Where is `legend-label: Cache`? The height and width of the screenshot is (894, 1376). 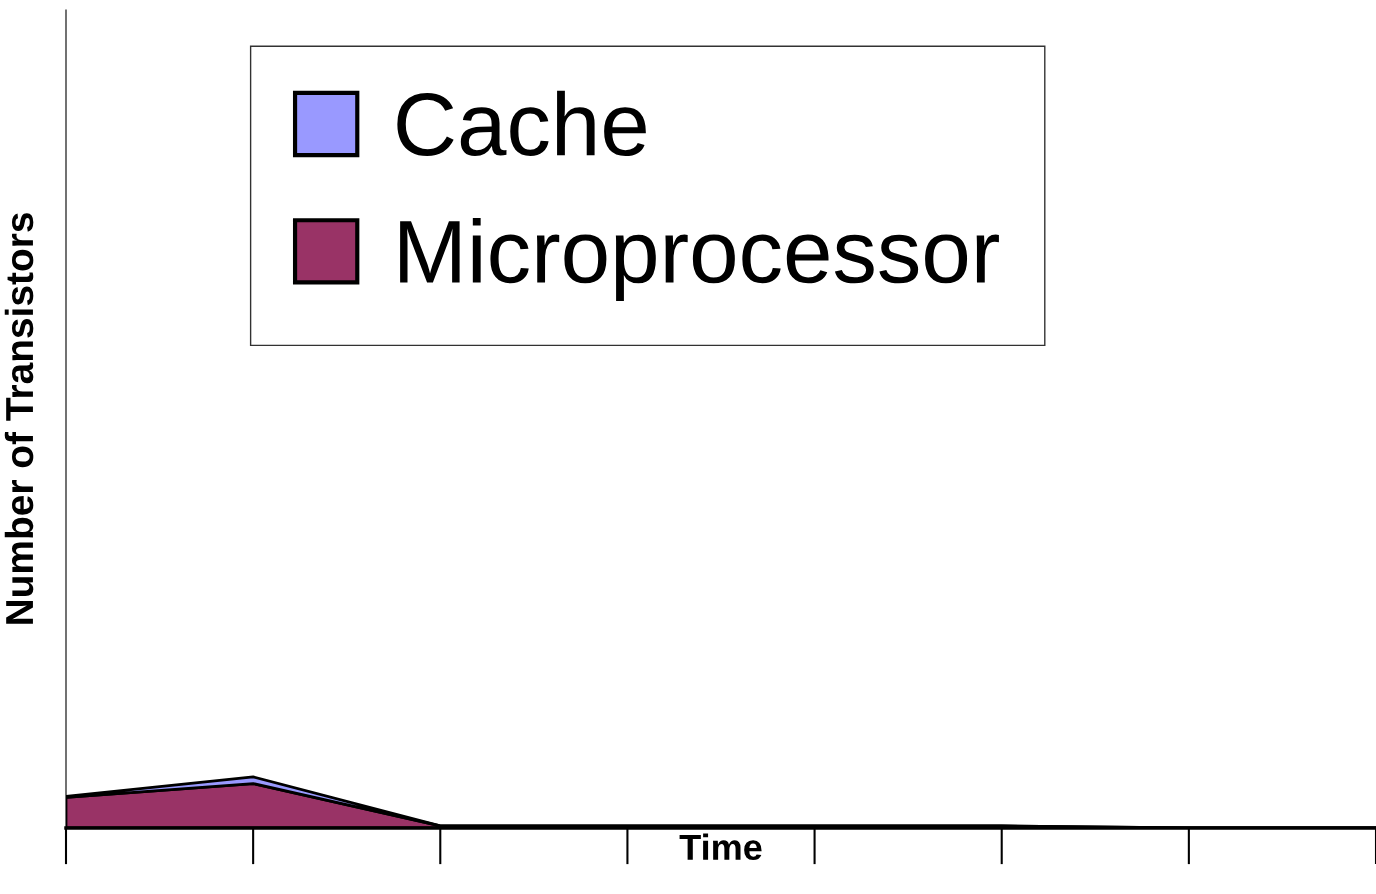 legend-label: Cache is located at coordinates (521, 123).